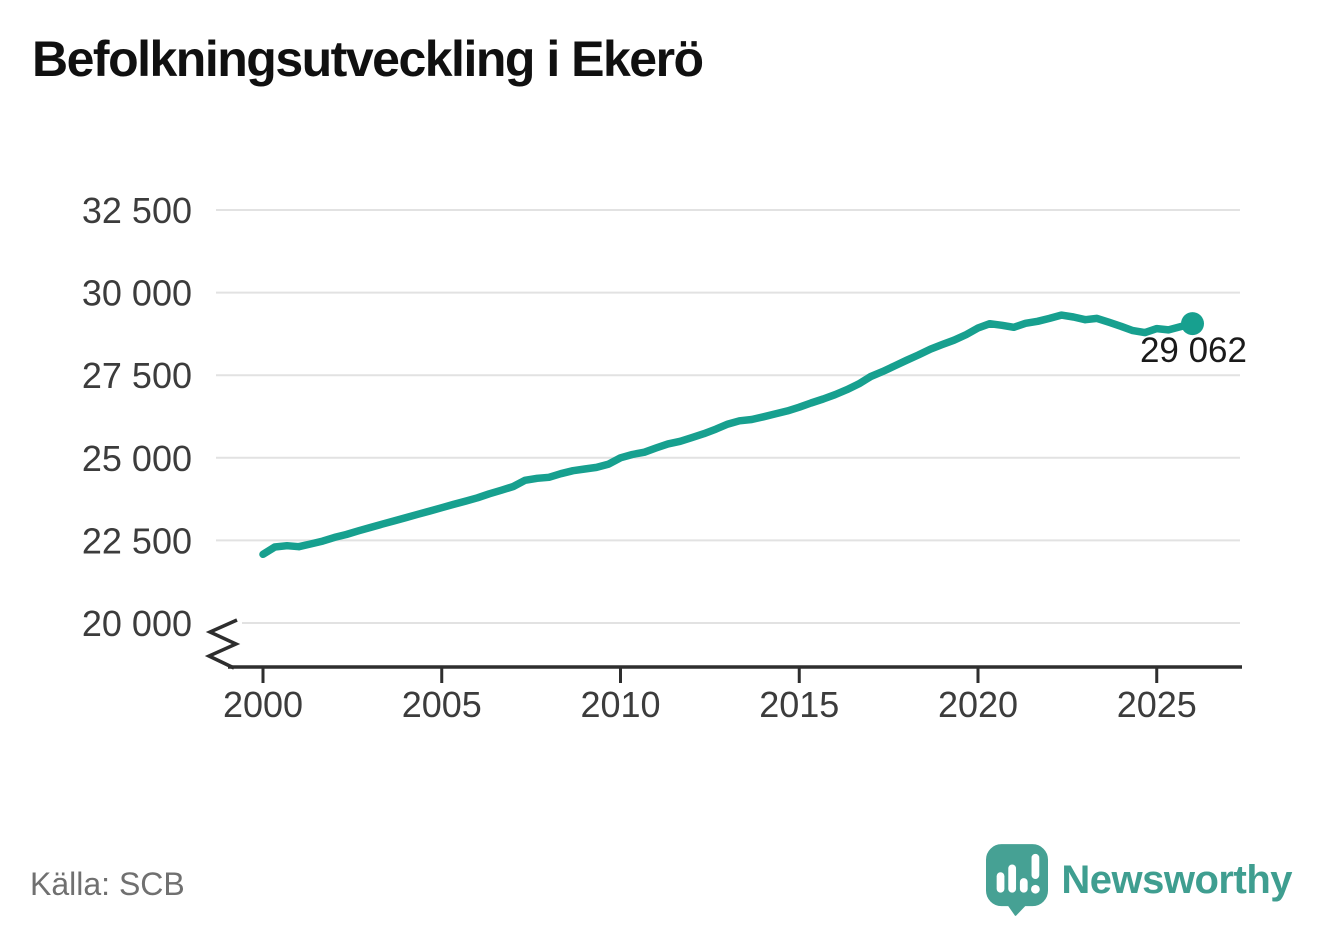  What do you see at coordinates (1036, 889) in the screenshot?
I see `logo-exclamation-dot` at bounding box center [1036, 889].